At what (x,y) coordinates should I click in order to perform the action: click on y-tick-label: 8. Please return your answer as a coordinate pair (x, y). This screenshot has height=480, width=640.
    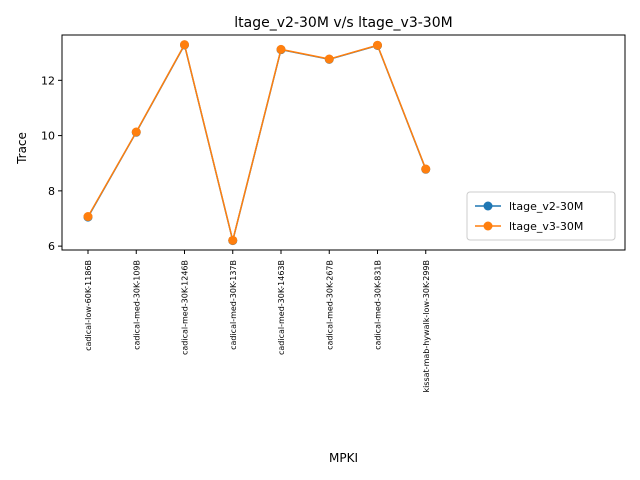
    Looking at the image, I should click on (51, 191).